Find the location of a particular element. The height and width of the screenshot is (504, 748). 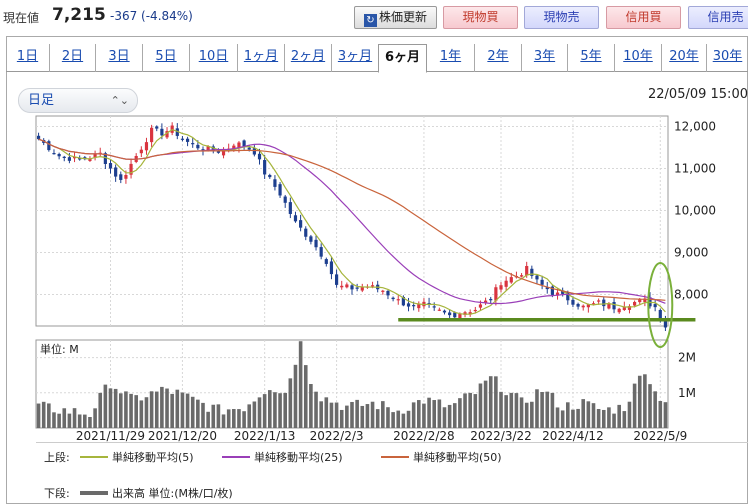

price-tick-label: 9,000 is located at coordinates (691, 253).